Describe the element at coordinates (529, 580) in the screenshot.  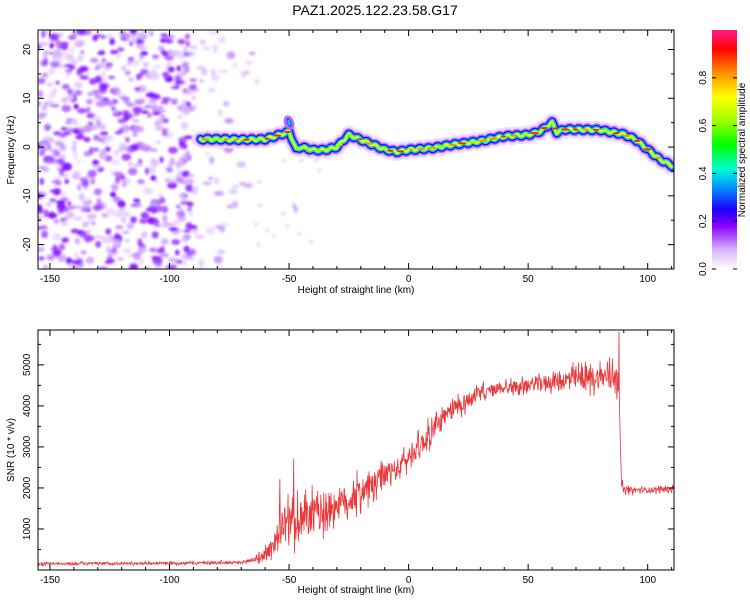
I see `x-tick-label: 50` at that location.